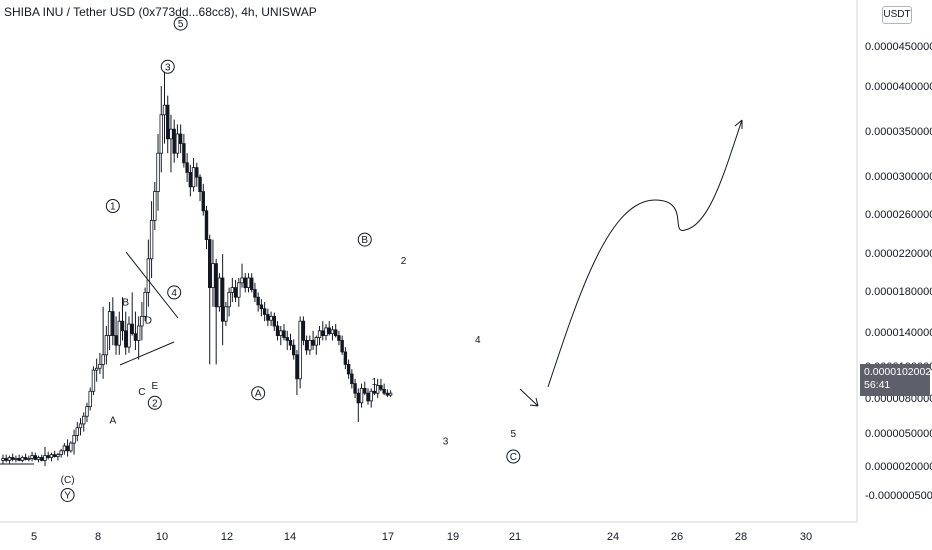 The height and width of the screenshot is (550, 932). What do you see at coordinates (147, 353) in the screenshot?
I see `triangle-lower-line` at bounding box center [147, 353].